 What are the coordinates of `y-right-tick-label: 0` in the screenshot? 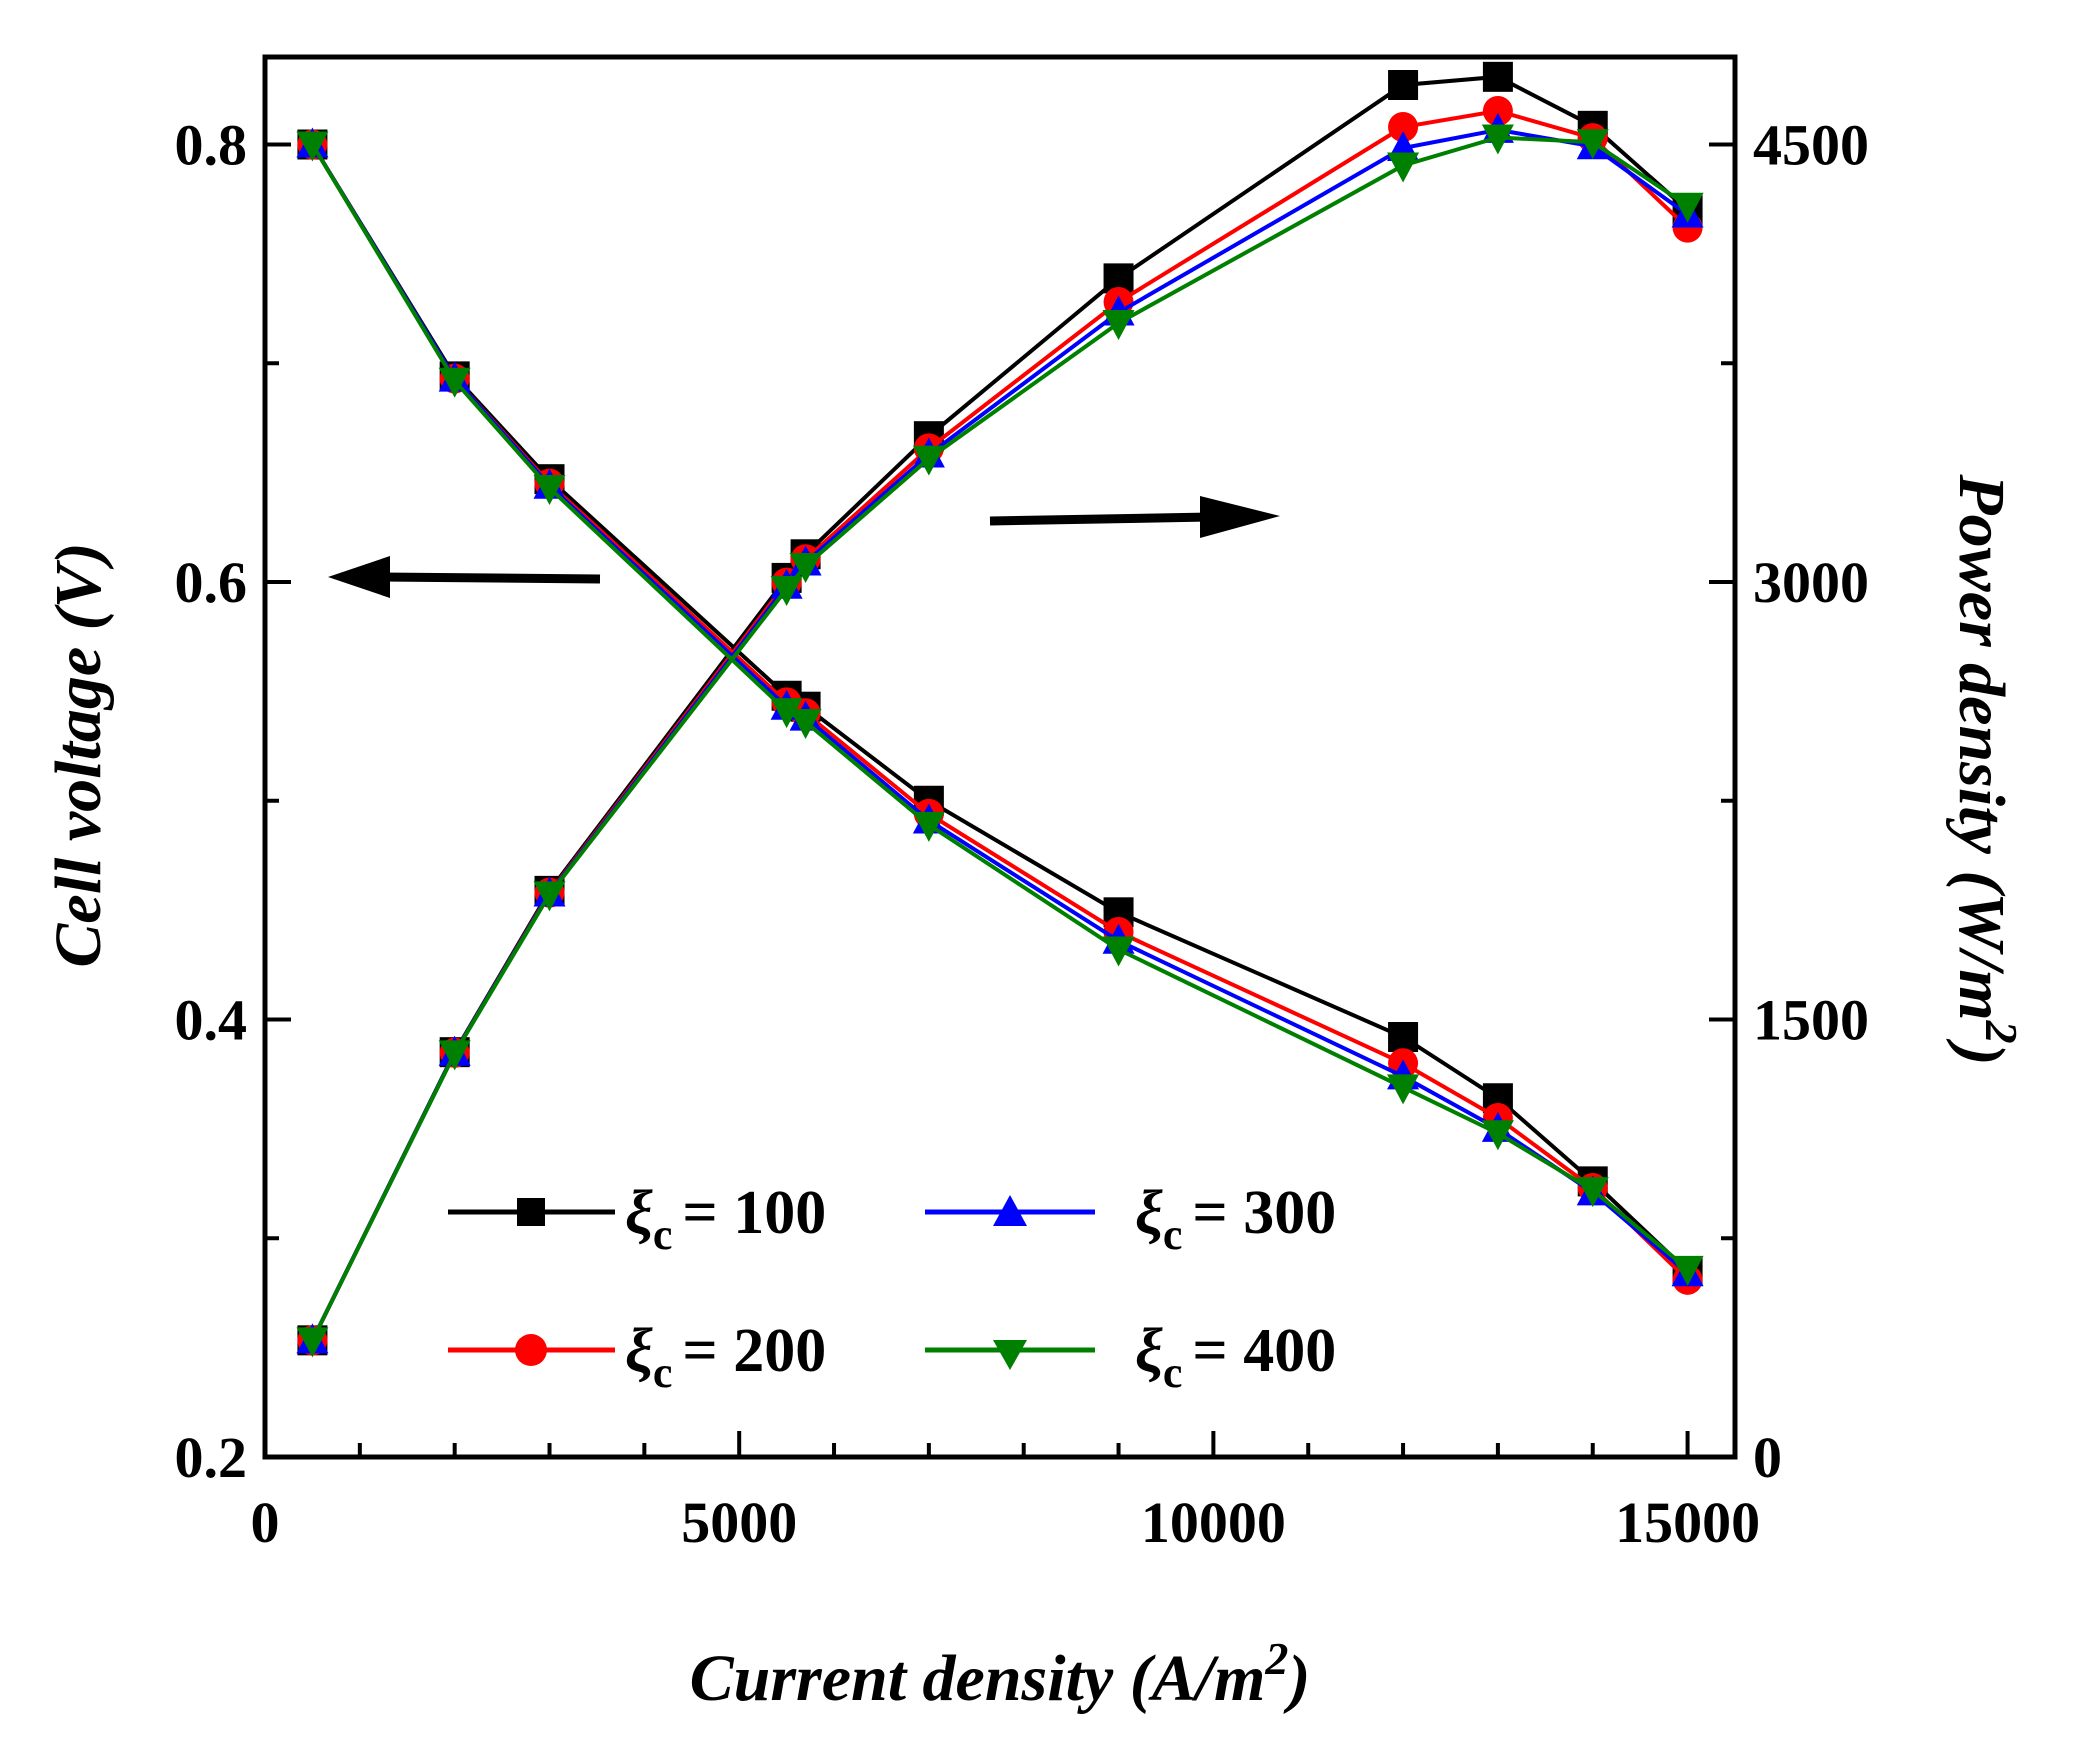 It's located at (1767, 1457).